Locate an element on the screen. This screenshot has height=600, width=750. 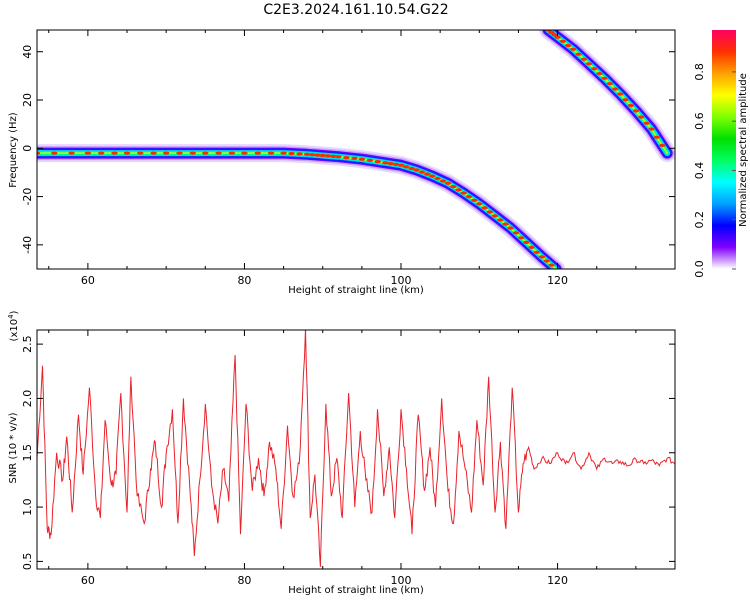
snr-y-tick-label: 2.5 is located at coordinates (27, 344).